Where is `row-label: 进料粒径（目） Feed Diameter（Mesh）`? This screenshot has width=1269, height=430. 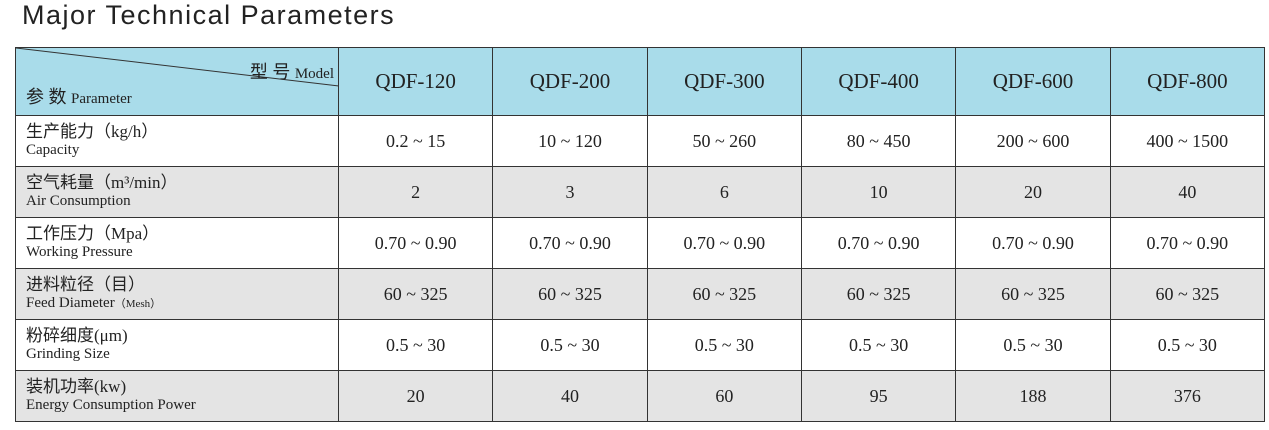 row-label: 进料粒径（目） Feed Diameter（Mesh） is located at coordinates (177, 294).